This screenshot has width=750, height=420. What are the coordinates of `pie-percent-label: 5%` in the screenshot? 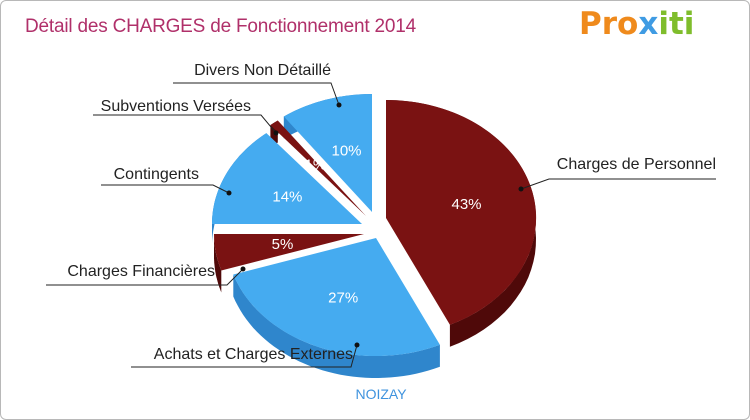 It's located at (283, 244).